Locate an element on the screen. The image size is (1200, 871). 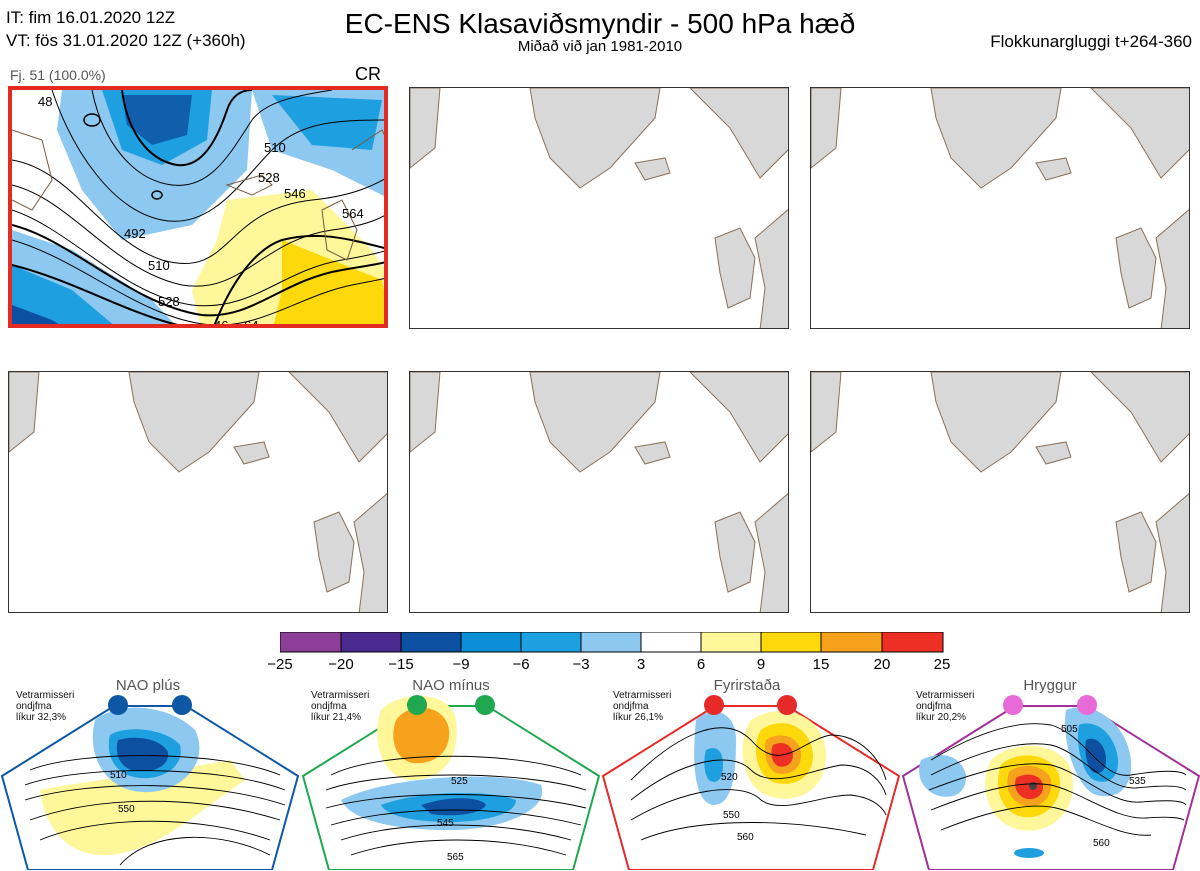
colorbar is located at coordinates (612, 642).